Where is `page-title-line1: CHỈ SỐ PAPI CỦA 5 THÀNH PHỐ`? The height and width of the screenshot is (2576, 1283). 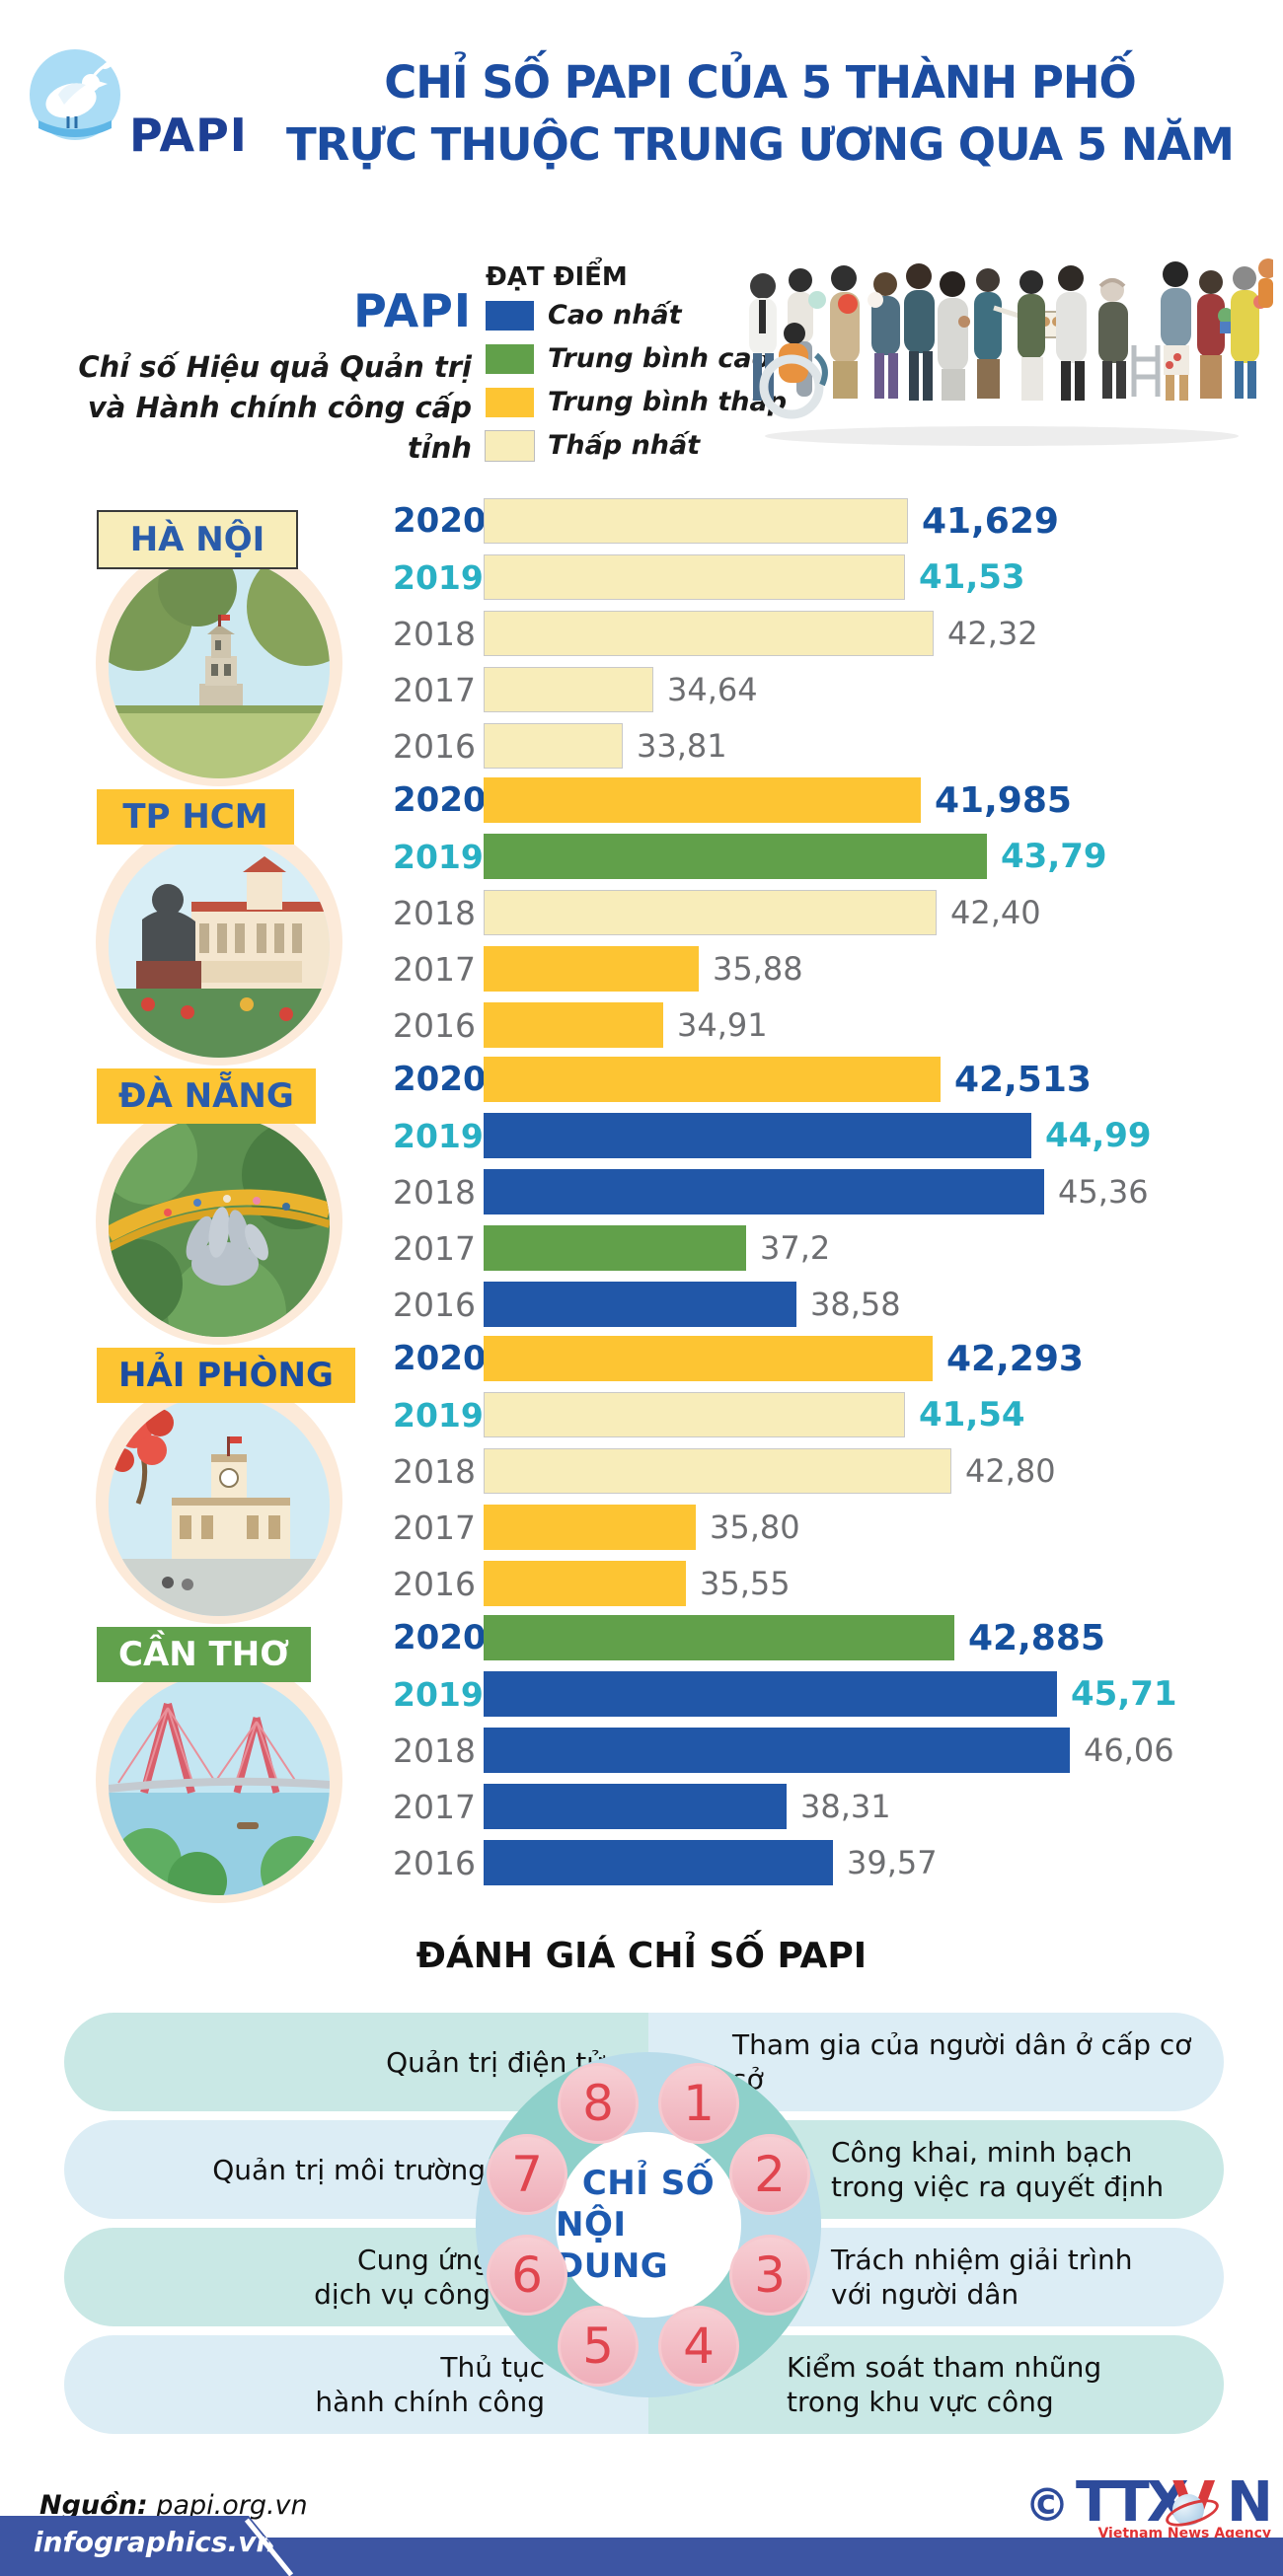
page-title-line1: CHỈ SỐ PAPI CỦA 5 THÀNH PHỐ is located at coordinates (761, 82).